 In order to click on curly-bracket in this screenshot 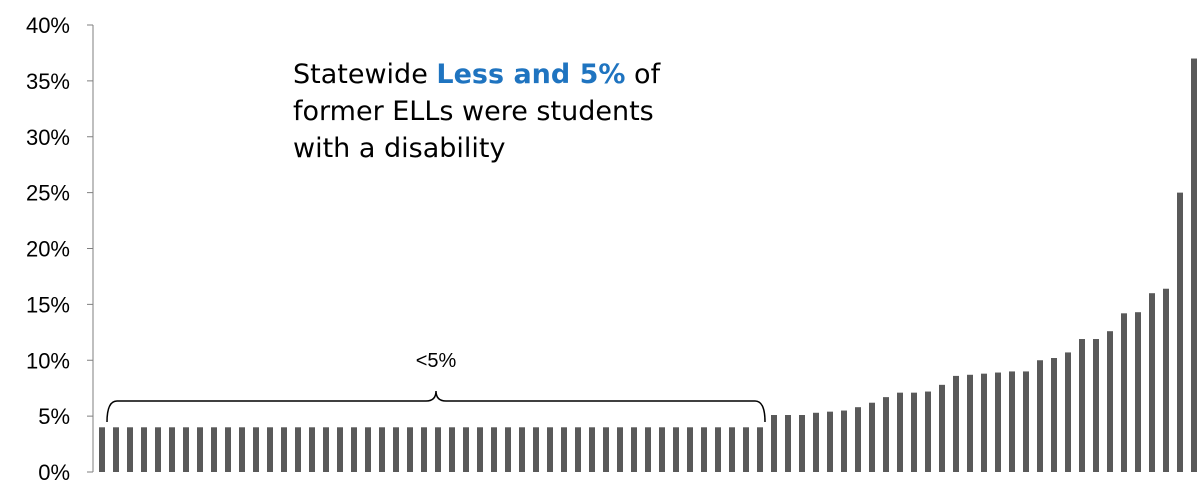, I will do `click(436, 406)`.